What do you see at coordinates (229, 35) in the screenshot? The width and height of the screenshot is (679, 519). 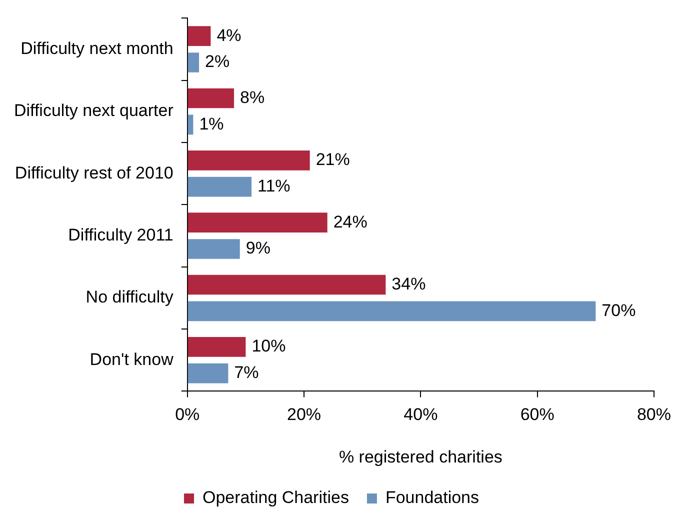 I see `data-label: 4%` at bounding box center [229, 35].